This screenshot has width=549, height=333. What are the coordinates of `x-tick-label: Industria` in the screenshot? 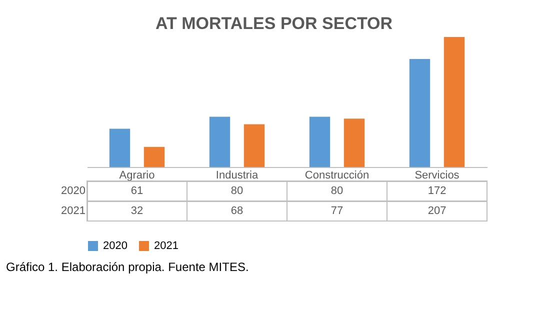 It's located at (237, 176).